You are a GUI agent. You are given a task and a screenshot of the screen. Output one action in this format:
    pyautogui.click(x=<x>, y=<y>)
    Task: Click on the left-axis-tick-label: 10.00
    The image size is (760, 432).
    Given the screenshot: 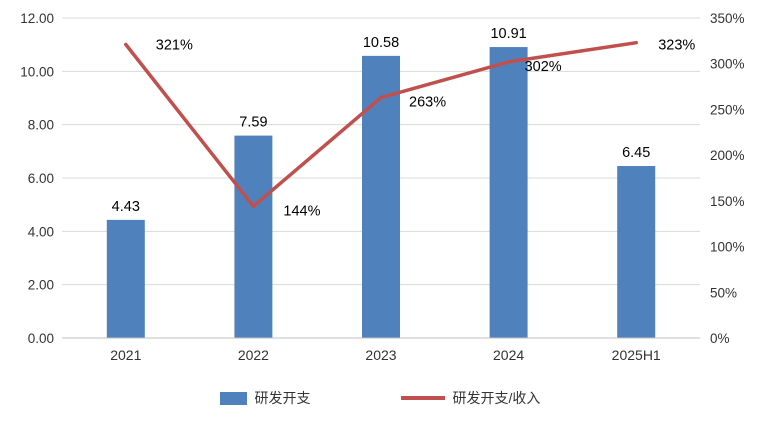 What is the action you would take?
    pyautogui.click(x=37, y=71)
    